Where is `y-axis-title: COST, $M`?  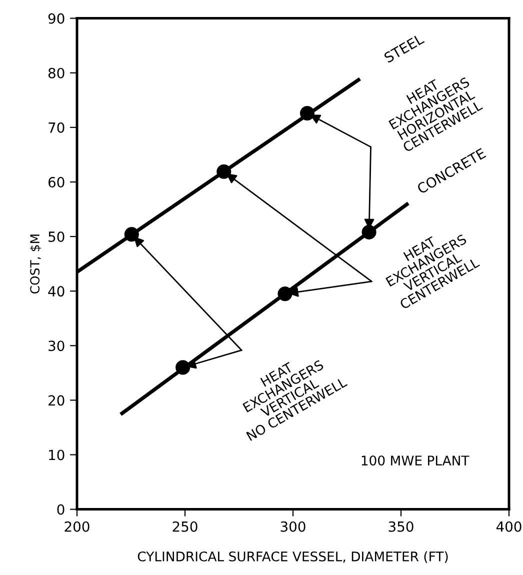 y-axis-title: COST, $M is located at coordinates (36, 264).